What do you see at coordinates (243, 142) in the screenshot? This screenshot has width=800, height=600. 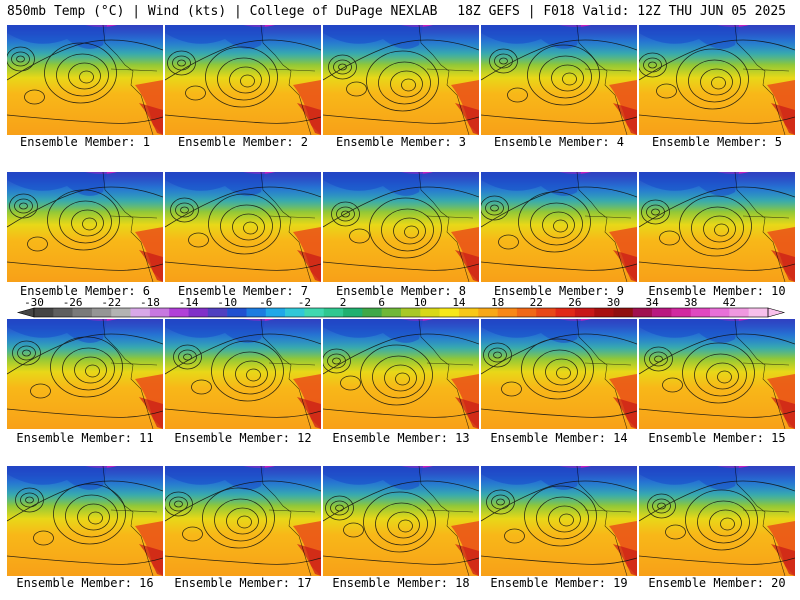 I see `ensemble-member-label: Ensemble Member: 2` at bounding box center [243, 142].